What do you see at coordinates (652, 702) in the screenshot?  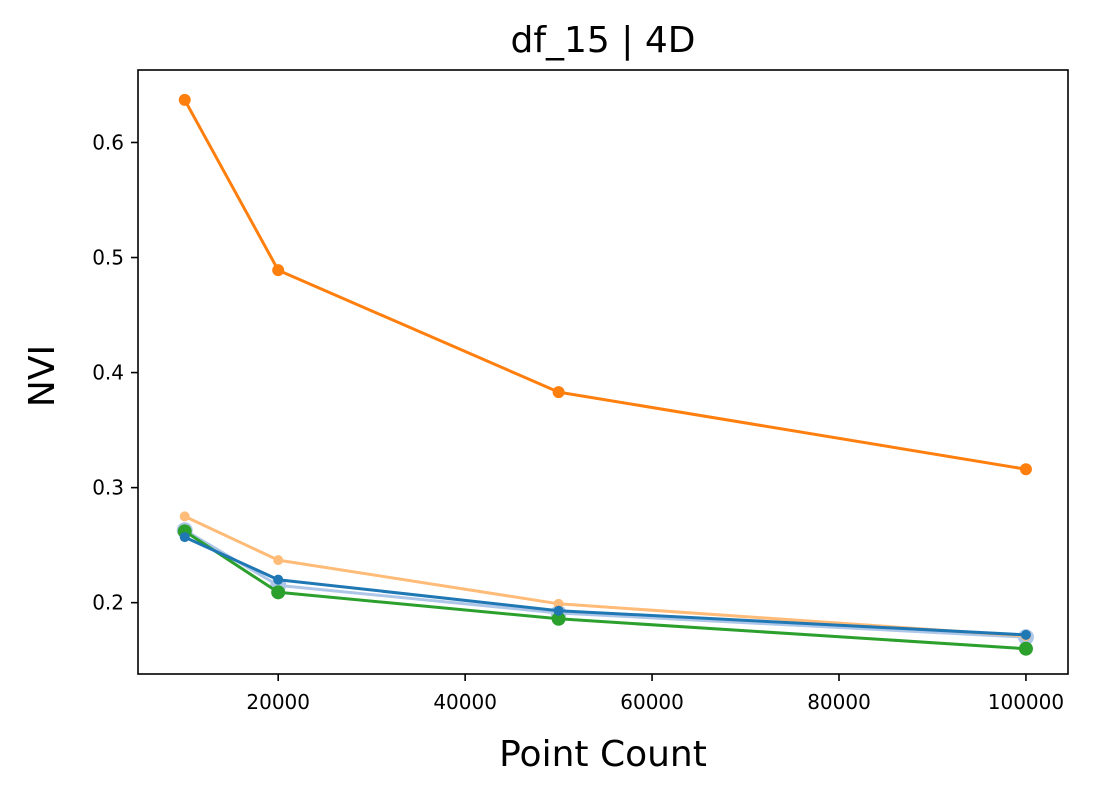 I see `x-tick-label: 60000` at bounding box center [652, 702].